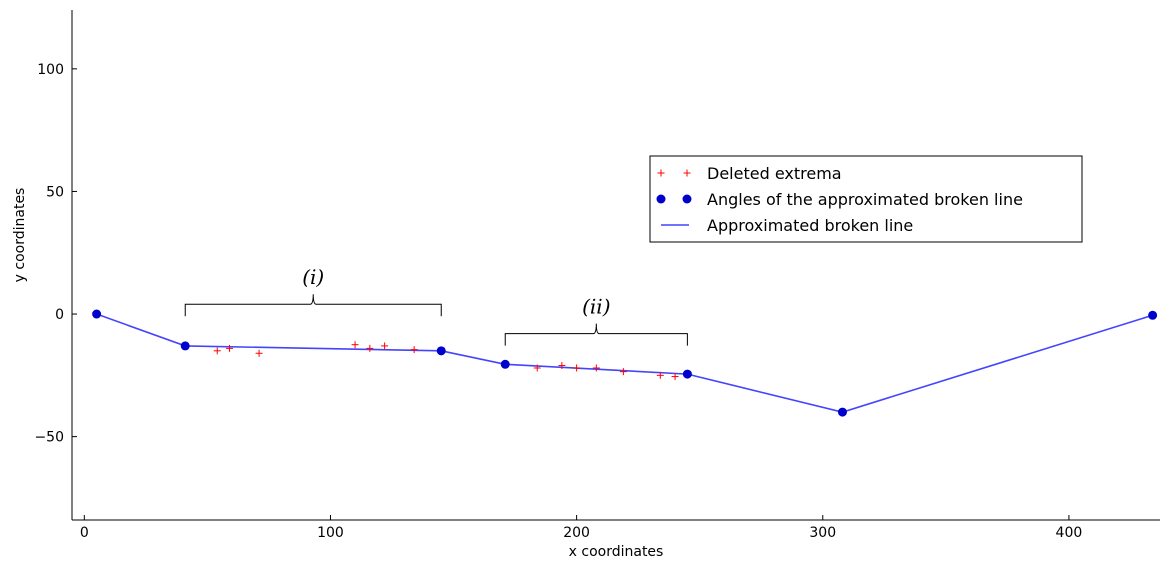 The width and height of the screenshot is (1167, 570). I want to click on legend-label: Angles of the approximated broken line, so click(865, 199).